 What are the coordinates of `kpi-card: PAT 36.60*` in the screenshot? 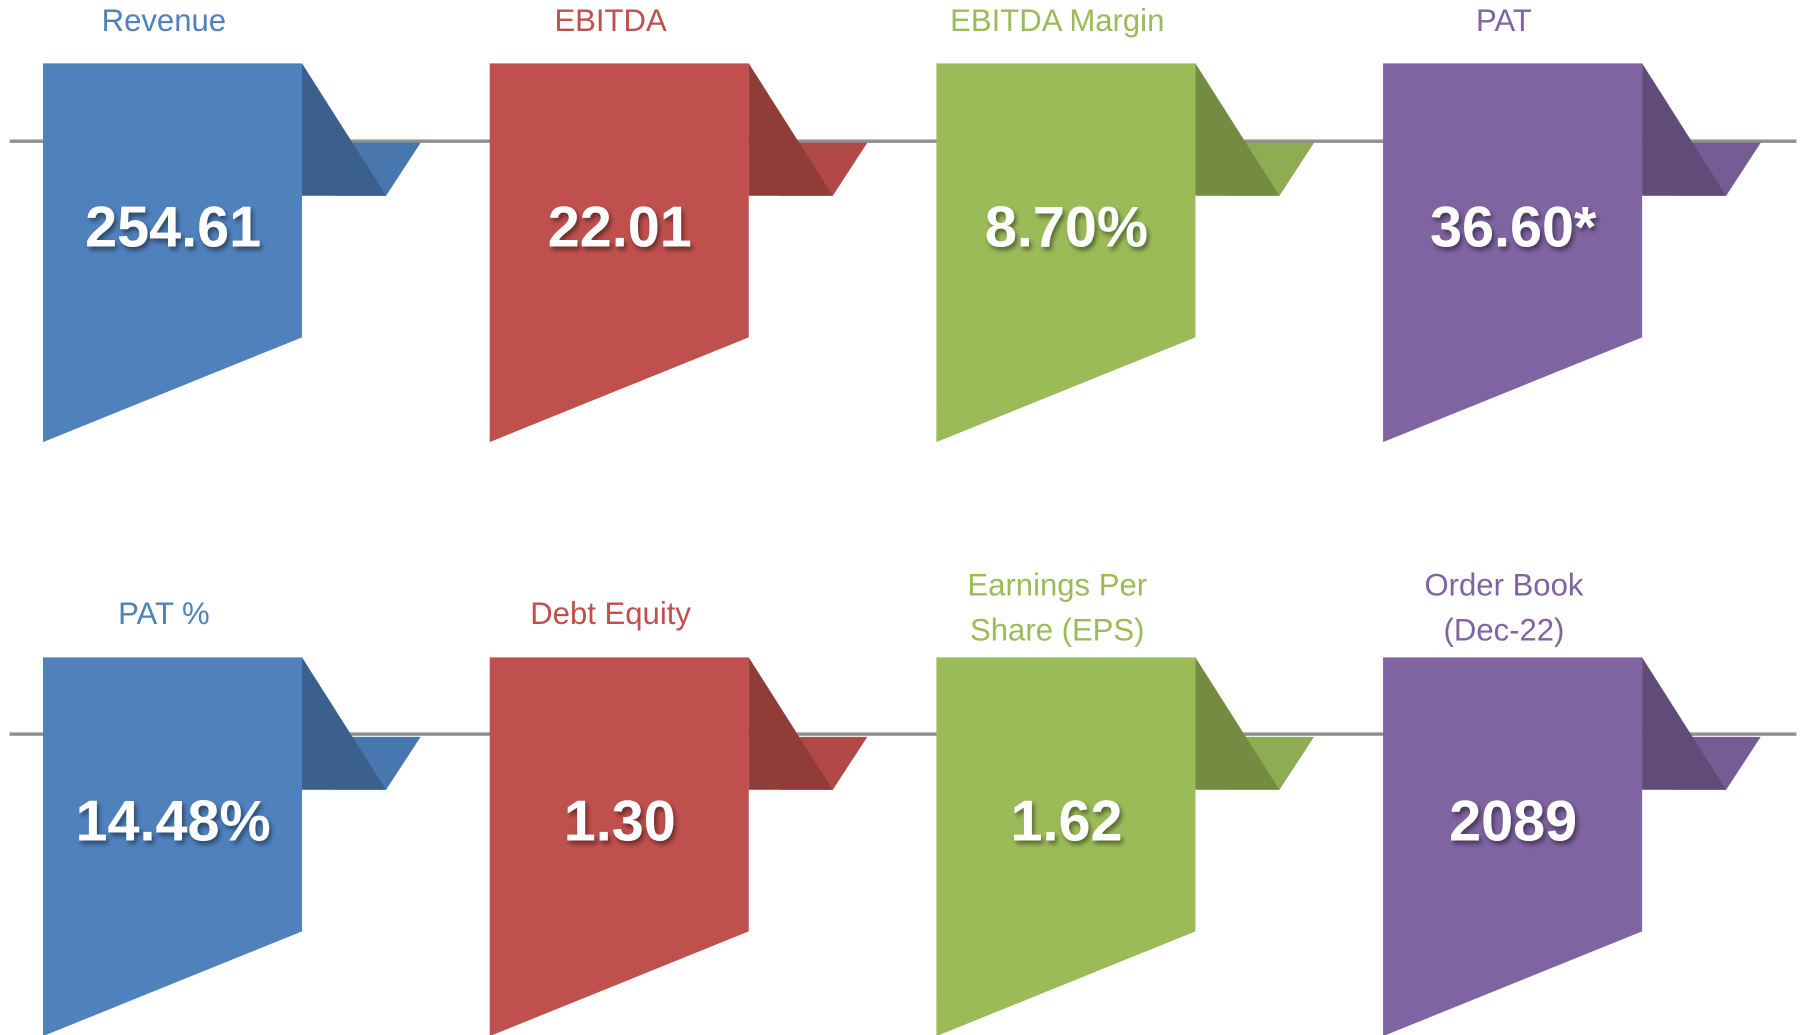 It's located at (1572, 223).